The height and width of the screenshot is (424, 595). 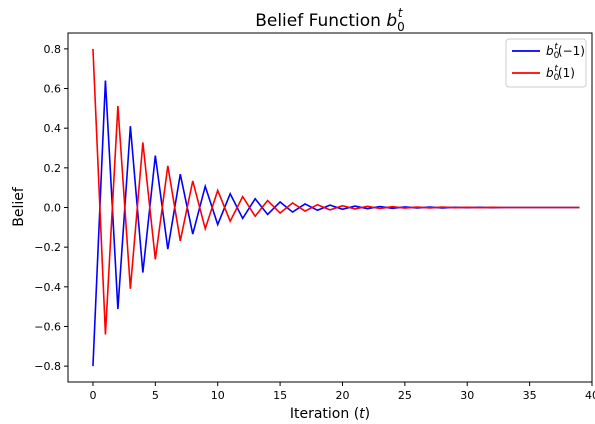 What do you see at coordinates (362, 414) in the screenshot?
I see `x-axis-label-var: t` at bounding box center [362, 414].